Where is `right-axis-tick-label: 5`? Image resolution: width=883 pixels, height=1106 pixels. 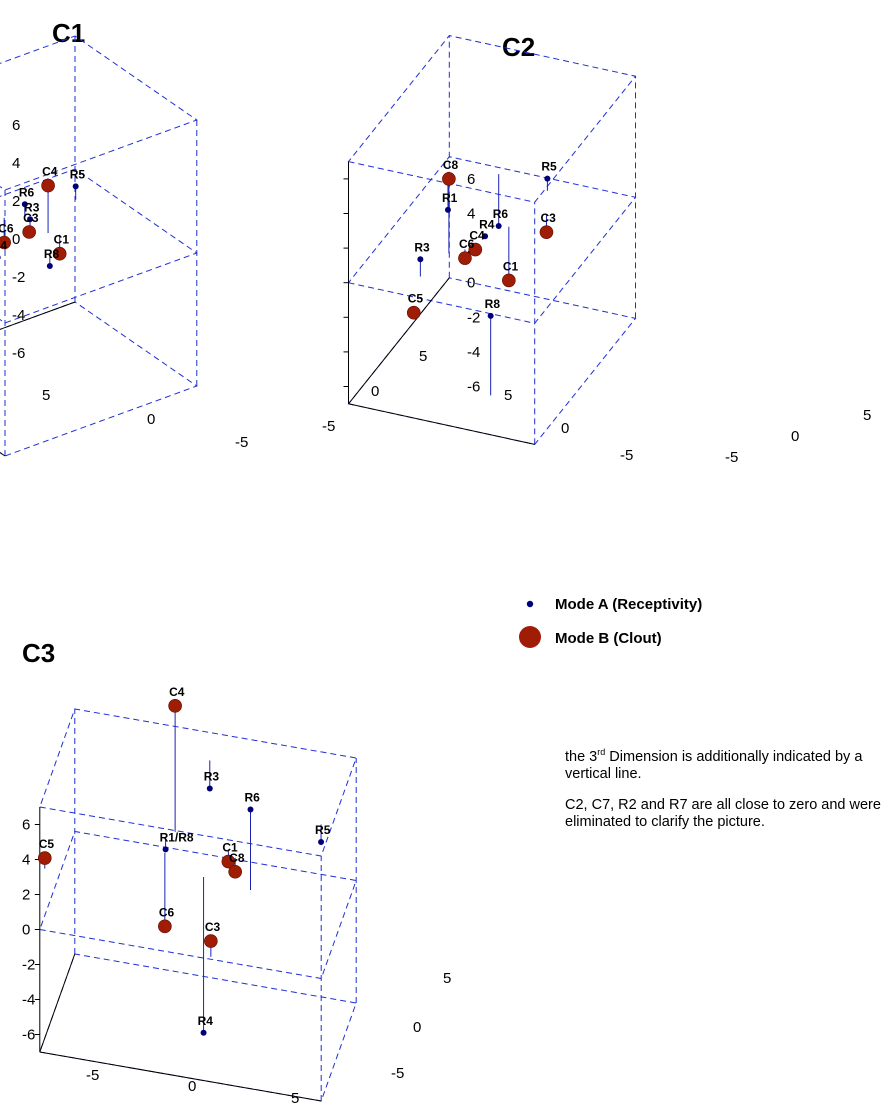 right-axis-tick-label: 5 is located at coordinates (423, 356).